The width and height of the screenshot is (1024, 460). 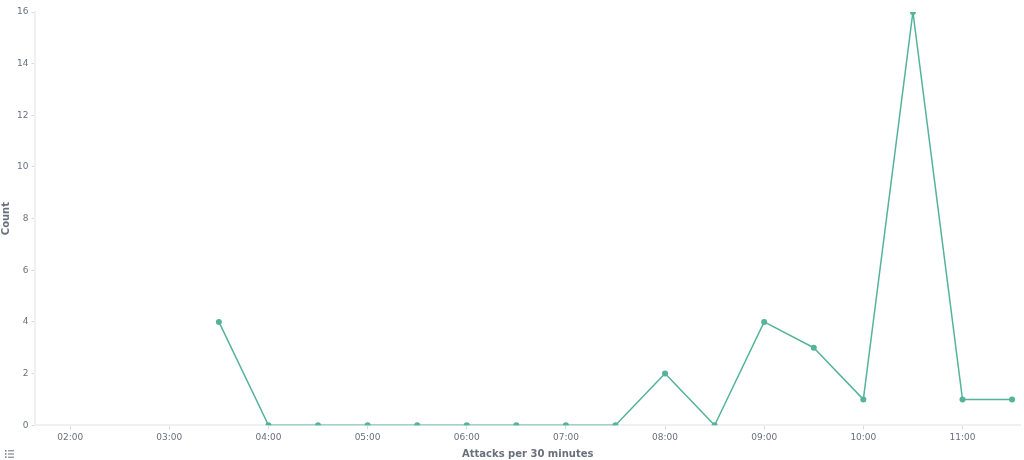 I want to click on y-tick-label: 6, so click(x=25, y=269).